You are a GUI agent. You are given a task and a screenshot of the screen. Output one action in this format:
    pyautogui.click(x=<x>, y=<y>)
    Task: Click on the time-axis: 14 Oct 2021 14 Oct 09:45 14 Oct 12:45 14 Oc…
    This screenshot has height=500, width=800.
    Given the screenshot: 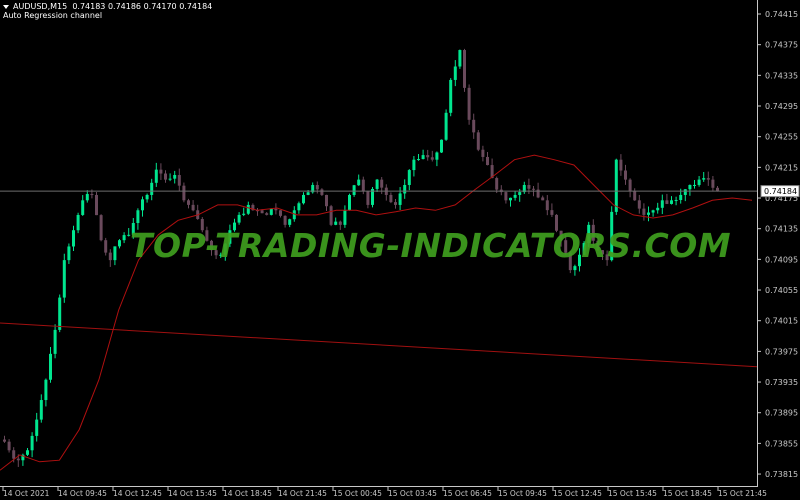 What is the action you would take?
    pyautogui.click(x=384, y=492)
    